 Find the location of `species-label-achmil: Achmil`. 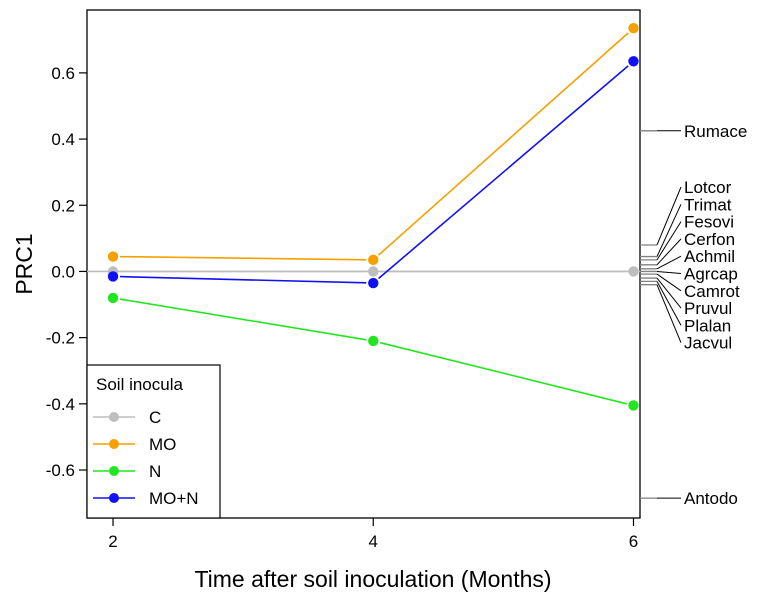

species-label-achmil: Achmil is located at coordinates (709, 256).